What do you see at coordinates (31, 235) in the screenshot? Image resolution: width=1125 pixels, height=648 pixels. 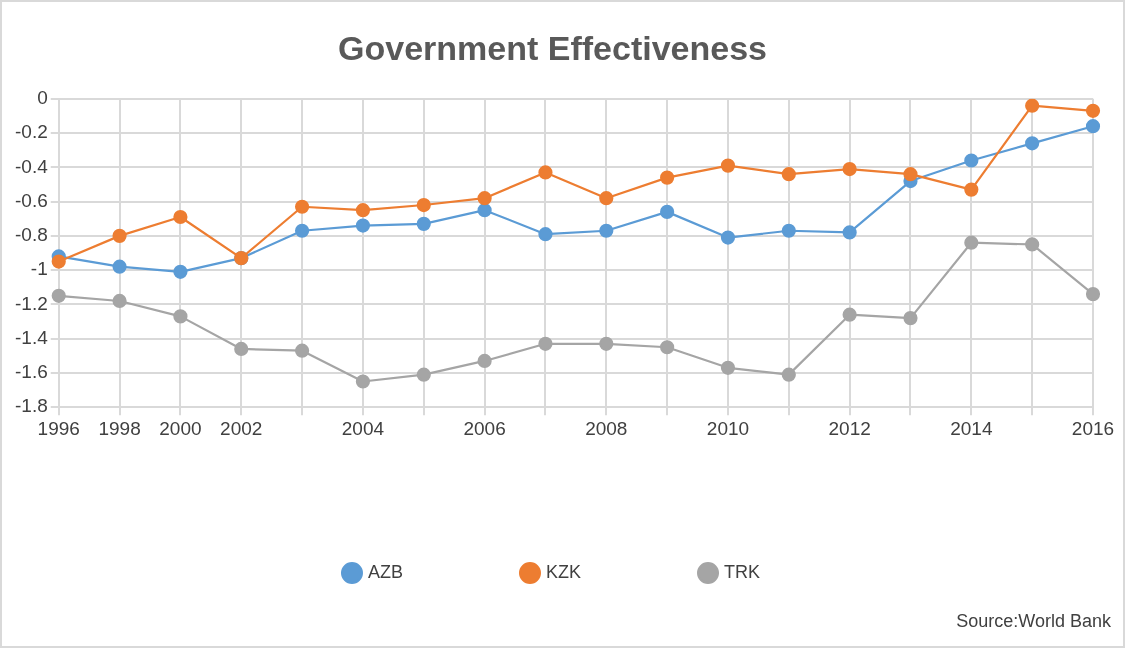 I see `y-tick-label: -0.8` at bounding box center [31, 235].